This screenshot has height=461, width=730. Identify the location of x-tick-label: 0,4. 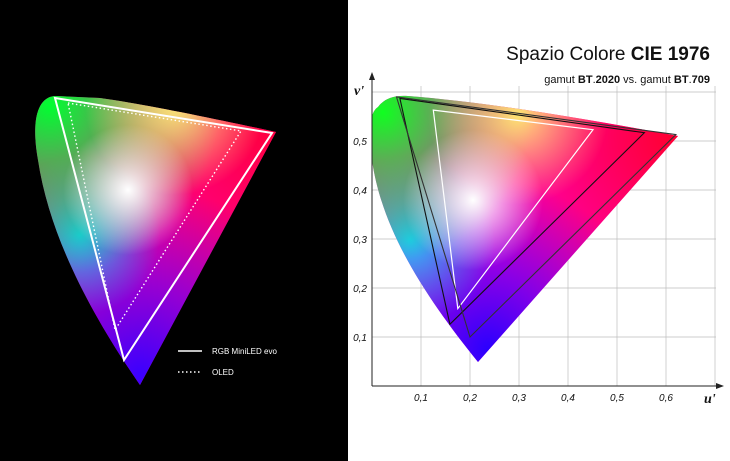
(568, 398).